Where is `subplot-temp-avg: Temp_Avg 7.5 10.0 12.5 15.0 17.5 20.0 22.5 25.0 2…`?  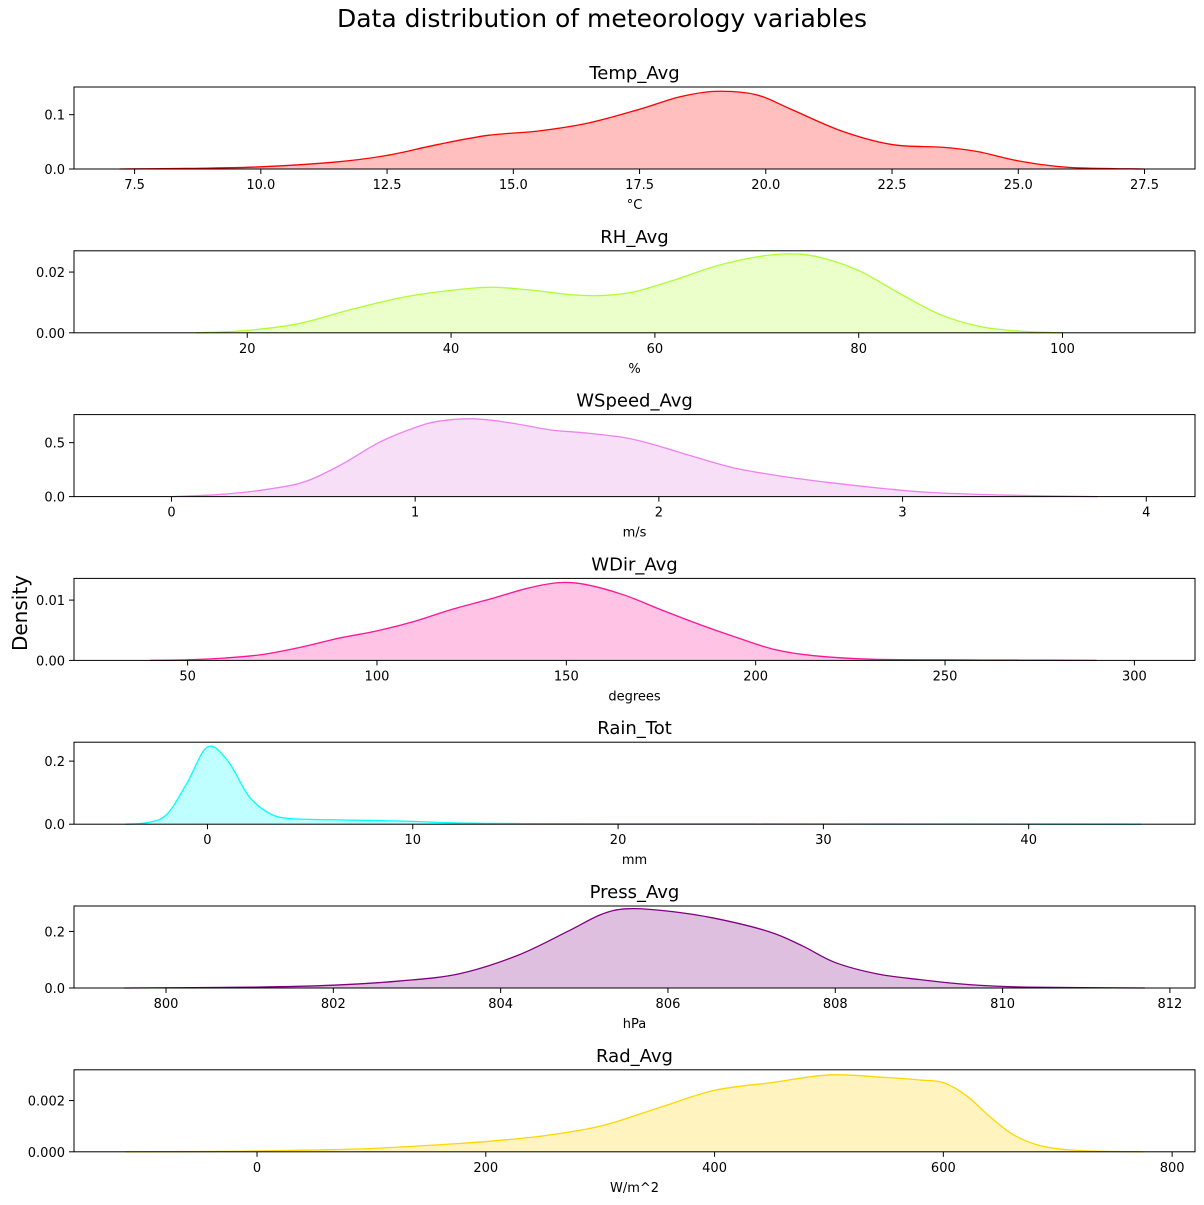 subplot-temp-avg: Temp_Avg 7.5 10.0 12.5 15.0 17.5 20.0 22.5 25.0 2… is located at coordinates (620, 138).